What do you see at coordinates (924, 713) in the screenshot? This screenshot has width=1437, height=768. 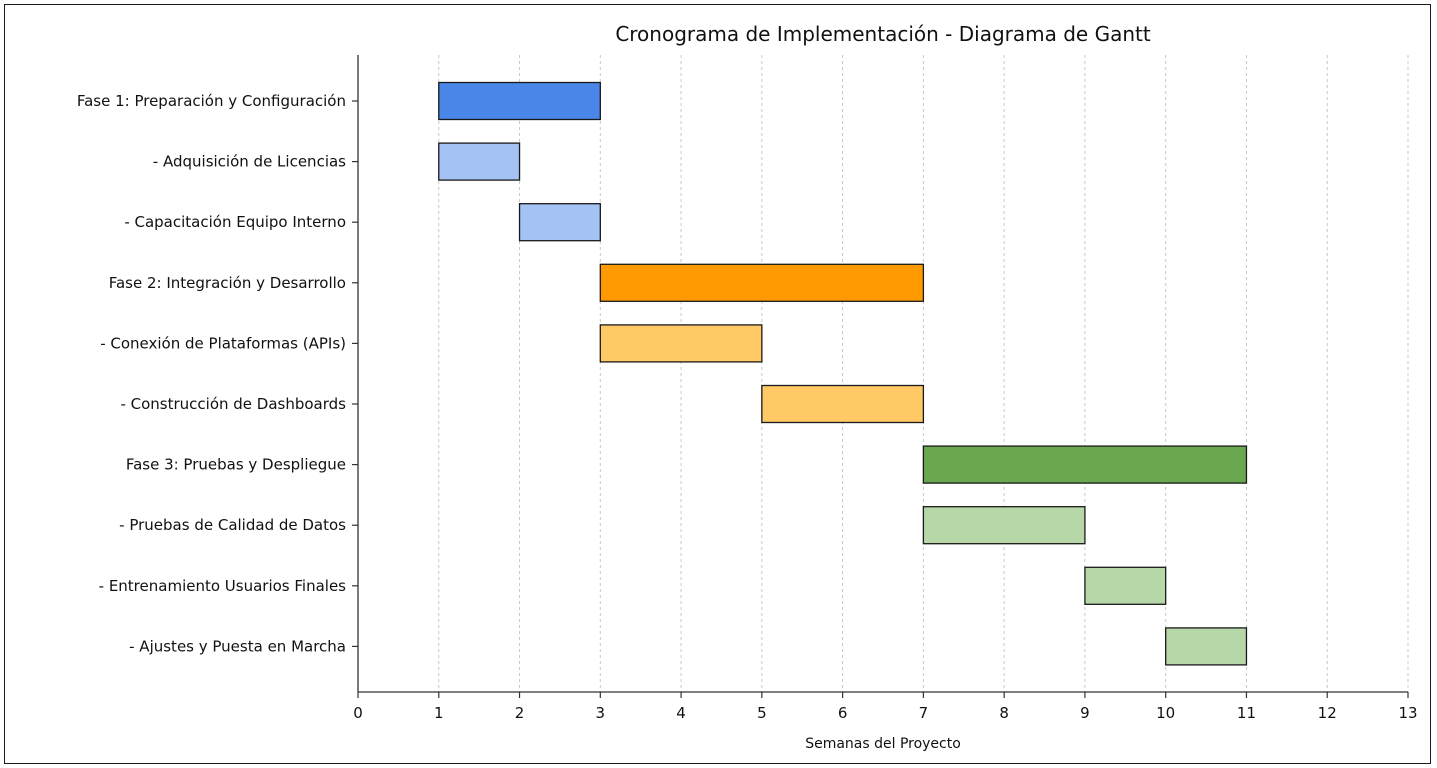 I see `x-tick-label: 7` at bounding box center [924, 713].